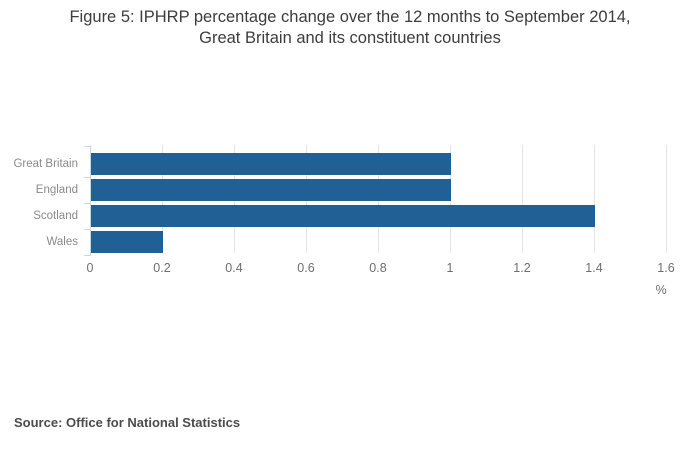 The image size is (700, 451). Describe the element at coordinates (56, 190) in the screenshot. I see `category-label-england: England` at that location.